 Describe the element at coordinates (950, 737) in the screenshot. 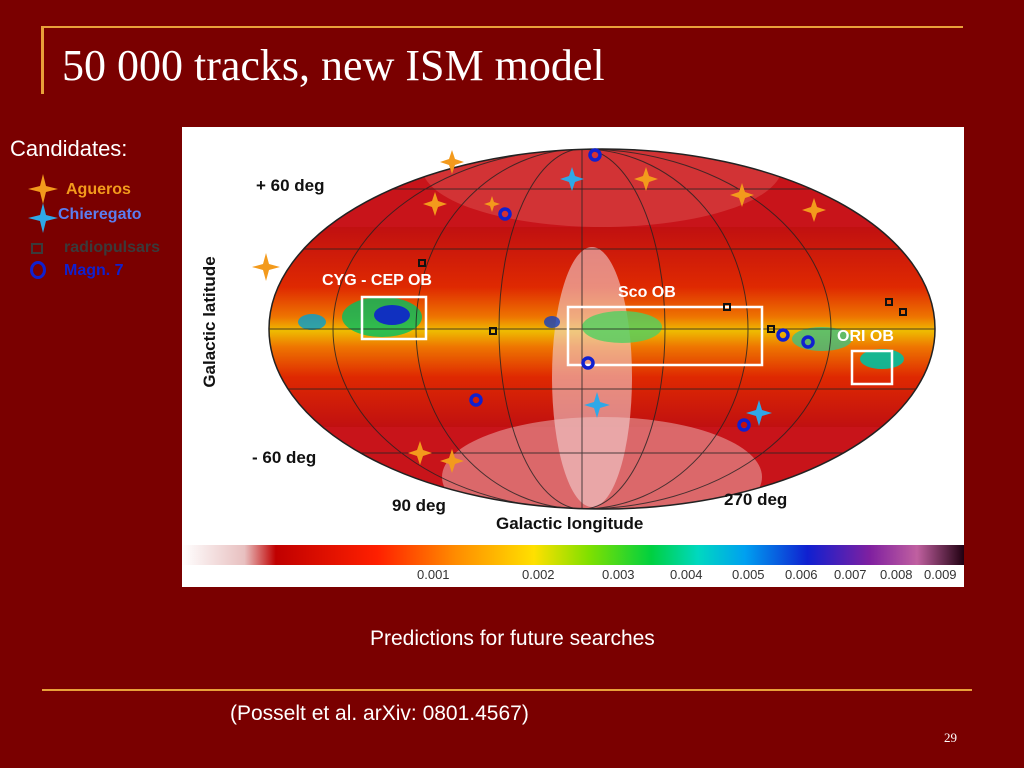

I see `page-number: 29` at that location.